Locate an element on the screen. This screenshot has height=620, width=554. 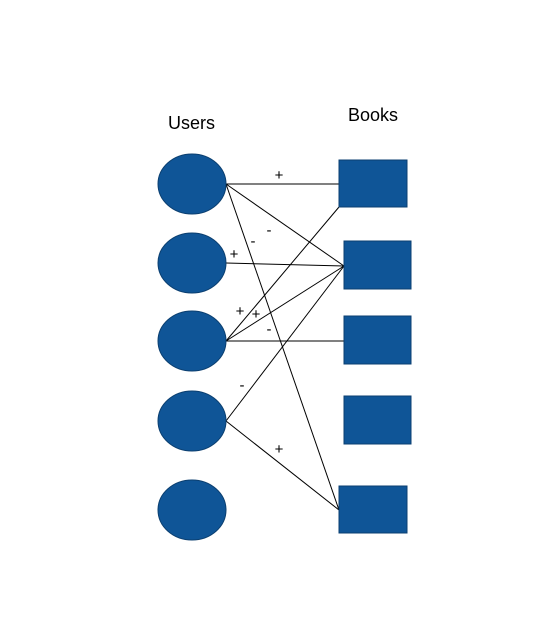
edges-layer is located at coordinates (285, 347).